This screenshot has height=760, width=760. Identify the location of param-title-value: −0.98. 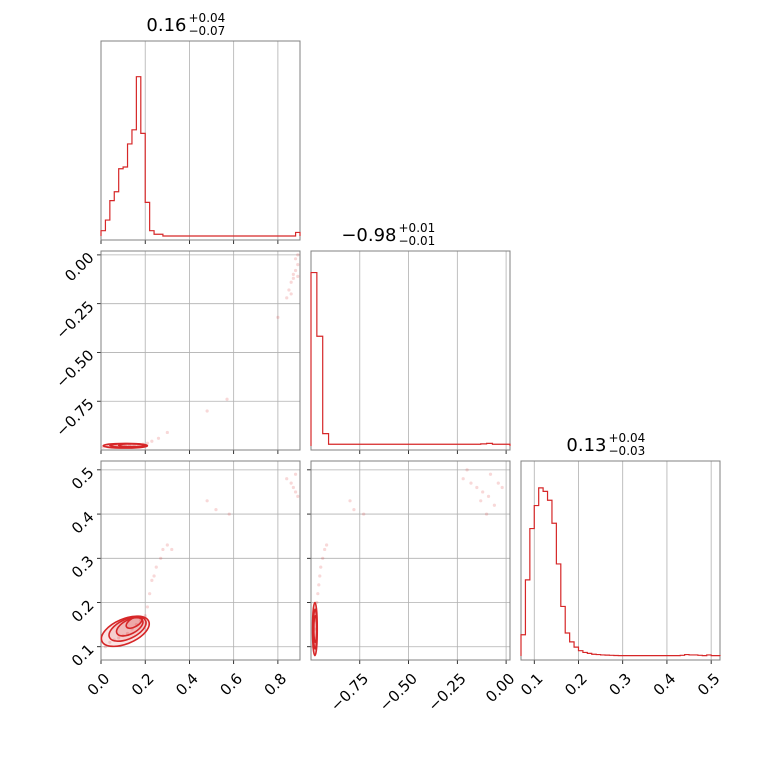
(368, 235).